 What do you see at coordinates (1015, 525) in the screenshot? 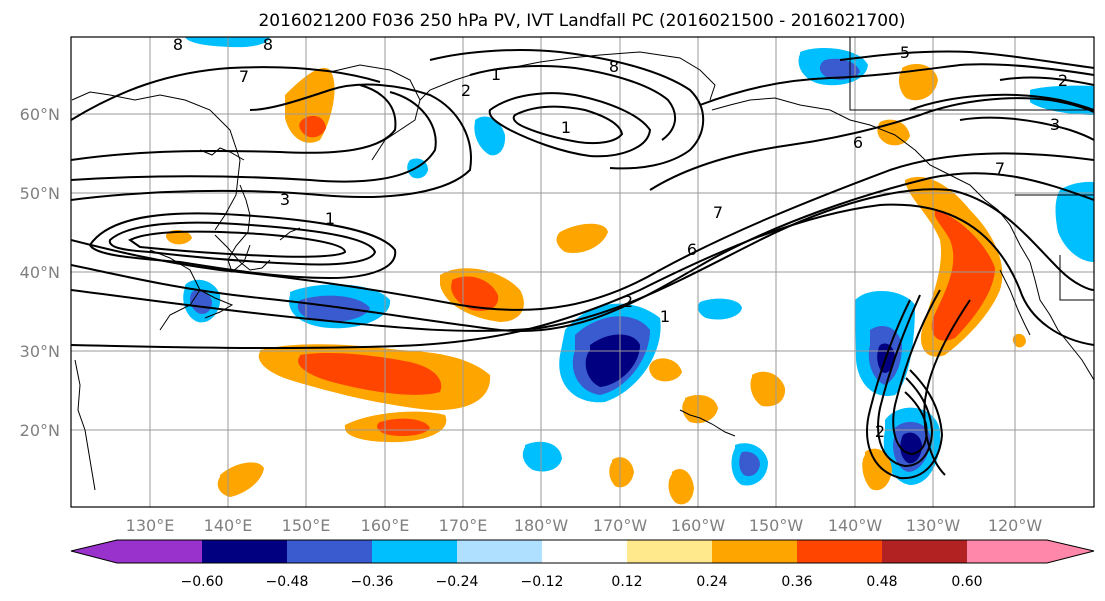
I see `lon-label: 120°W` at bounding box center [1015, 525].